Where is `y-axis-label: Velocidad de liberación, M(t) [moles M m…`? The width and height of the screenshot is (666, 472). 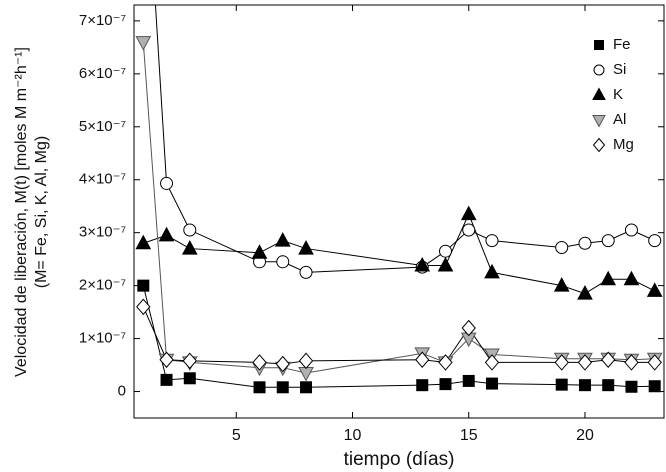 y-axis-label: Velocidad de liberación, M(t) [moles M m… is located at coordinates (21, 212).